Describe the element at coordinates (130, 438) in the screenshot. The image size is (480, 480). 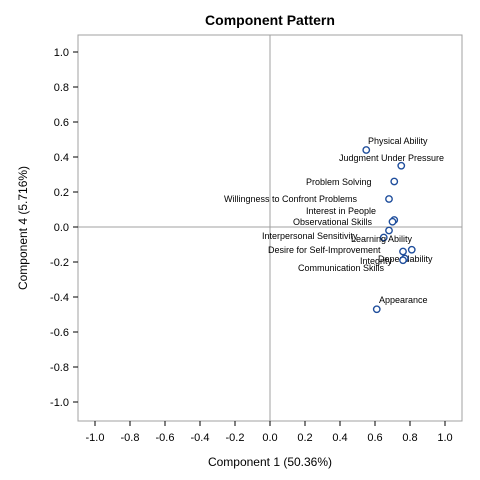
I see `x-tick-label: -0.8` at that location.